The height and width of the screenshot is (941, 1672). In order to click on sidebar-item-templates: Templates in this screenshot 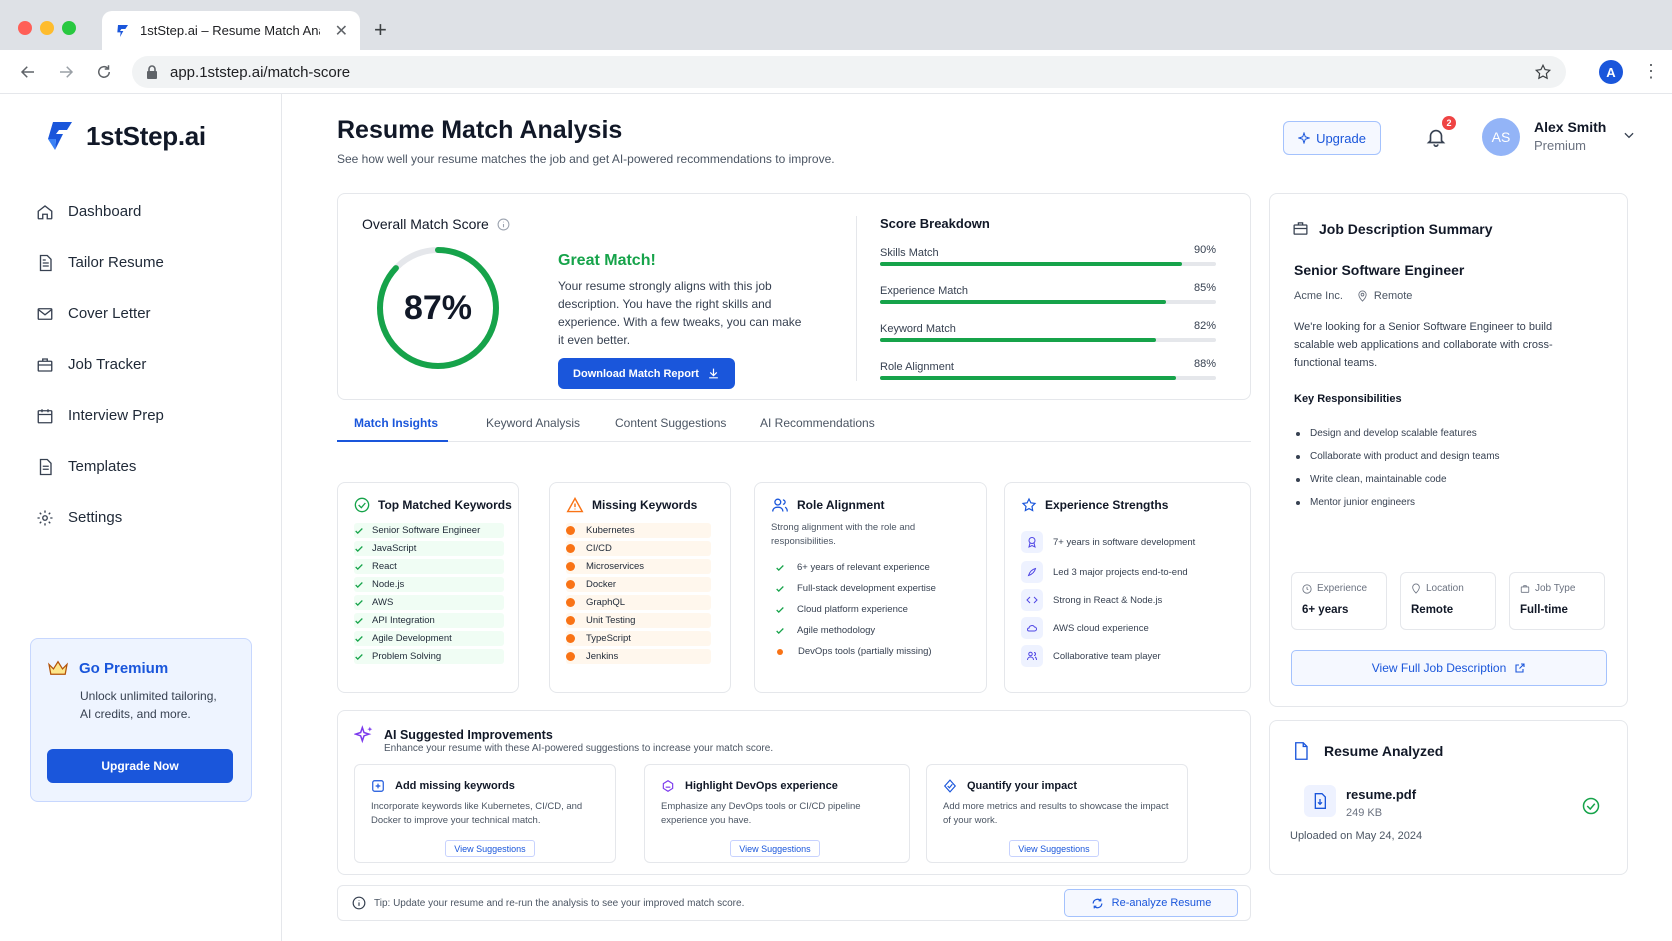, I will do `click(100, 466)`.